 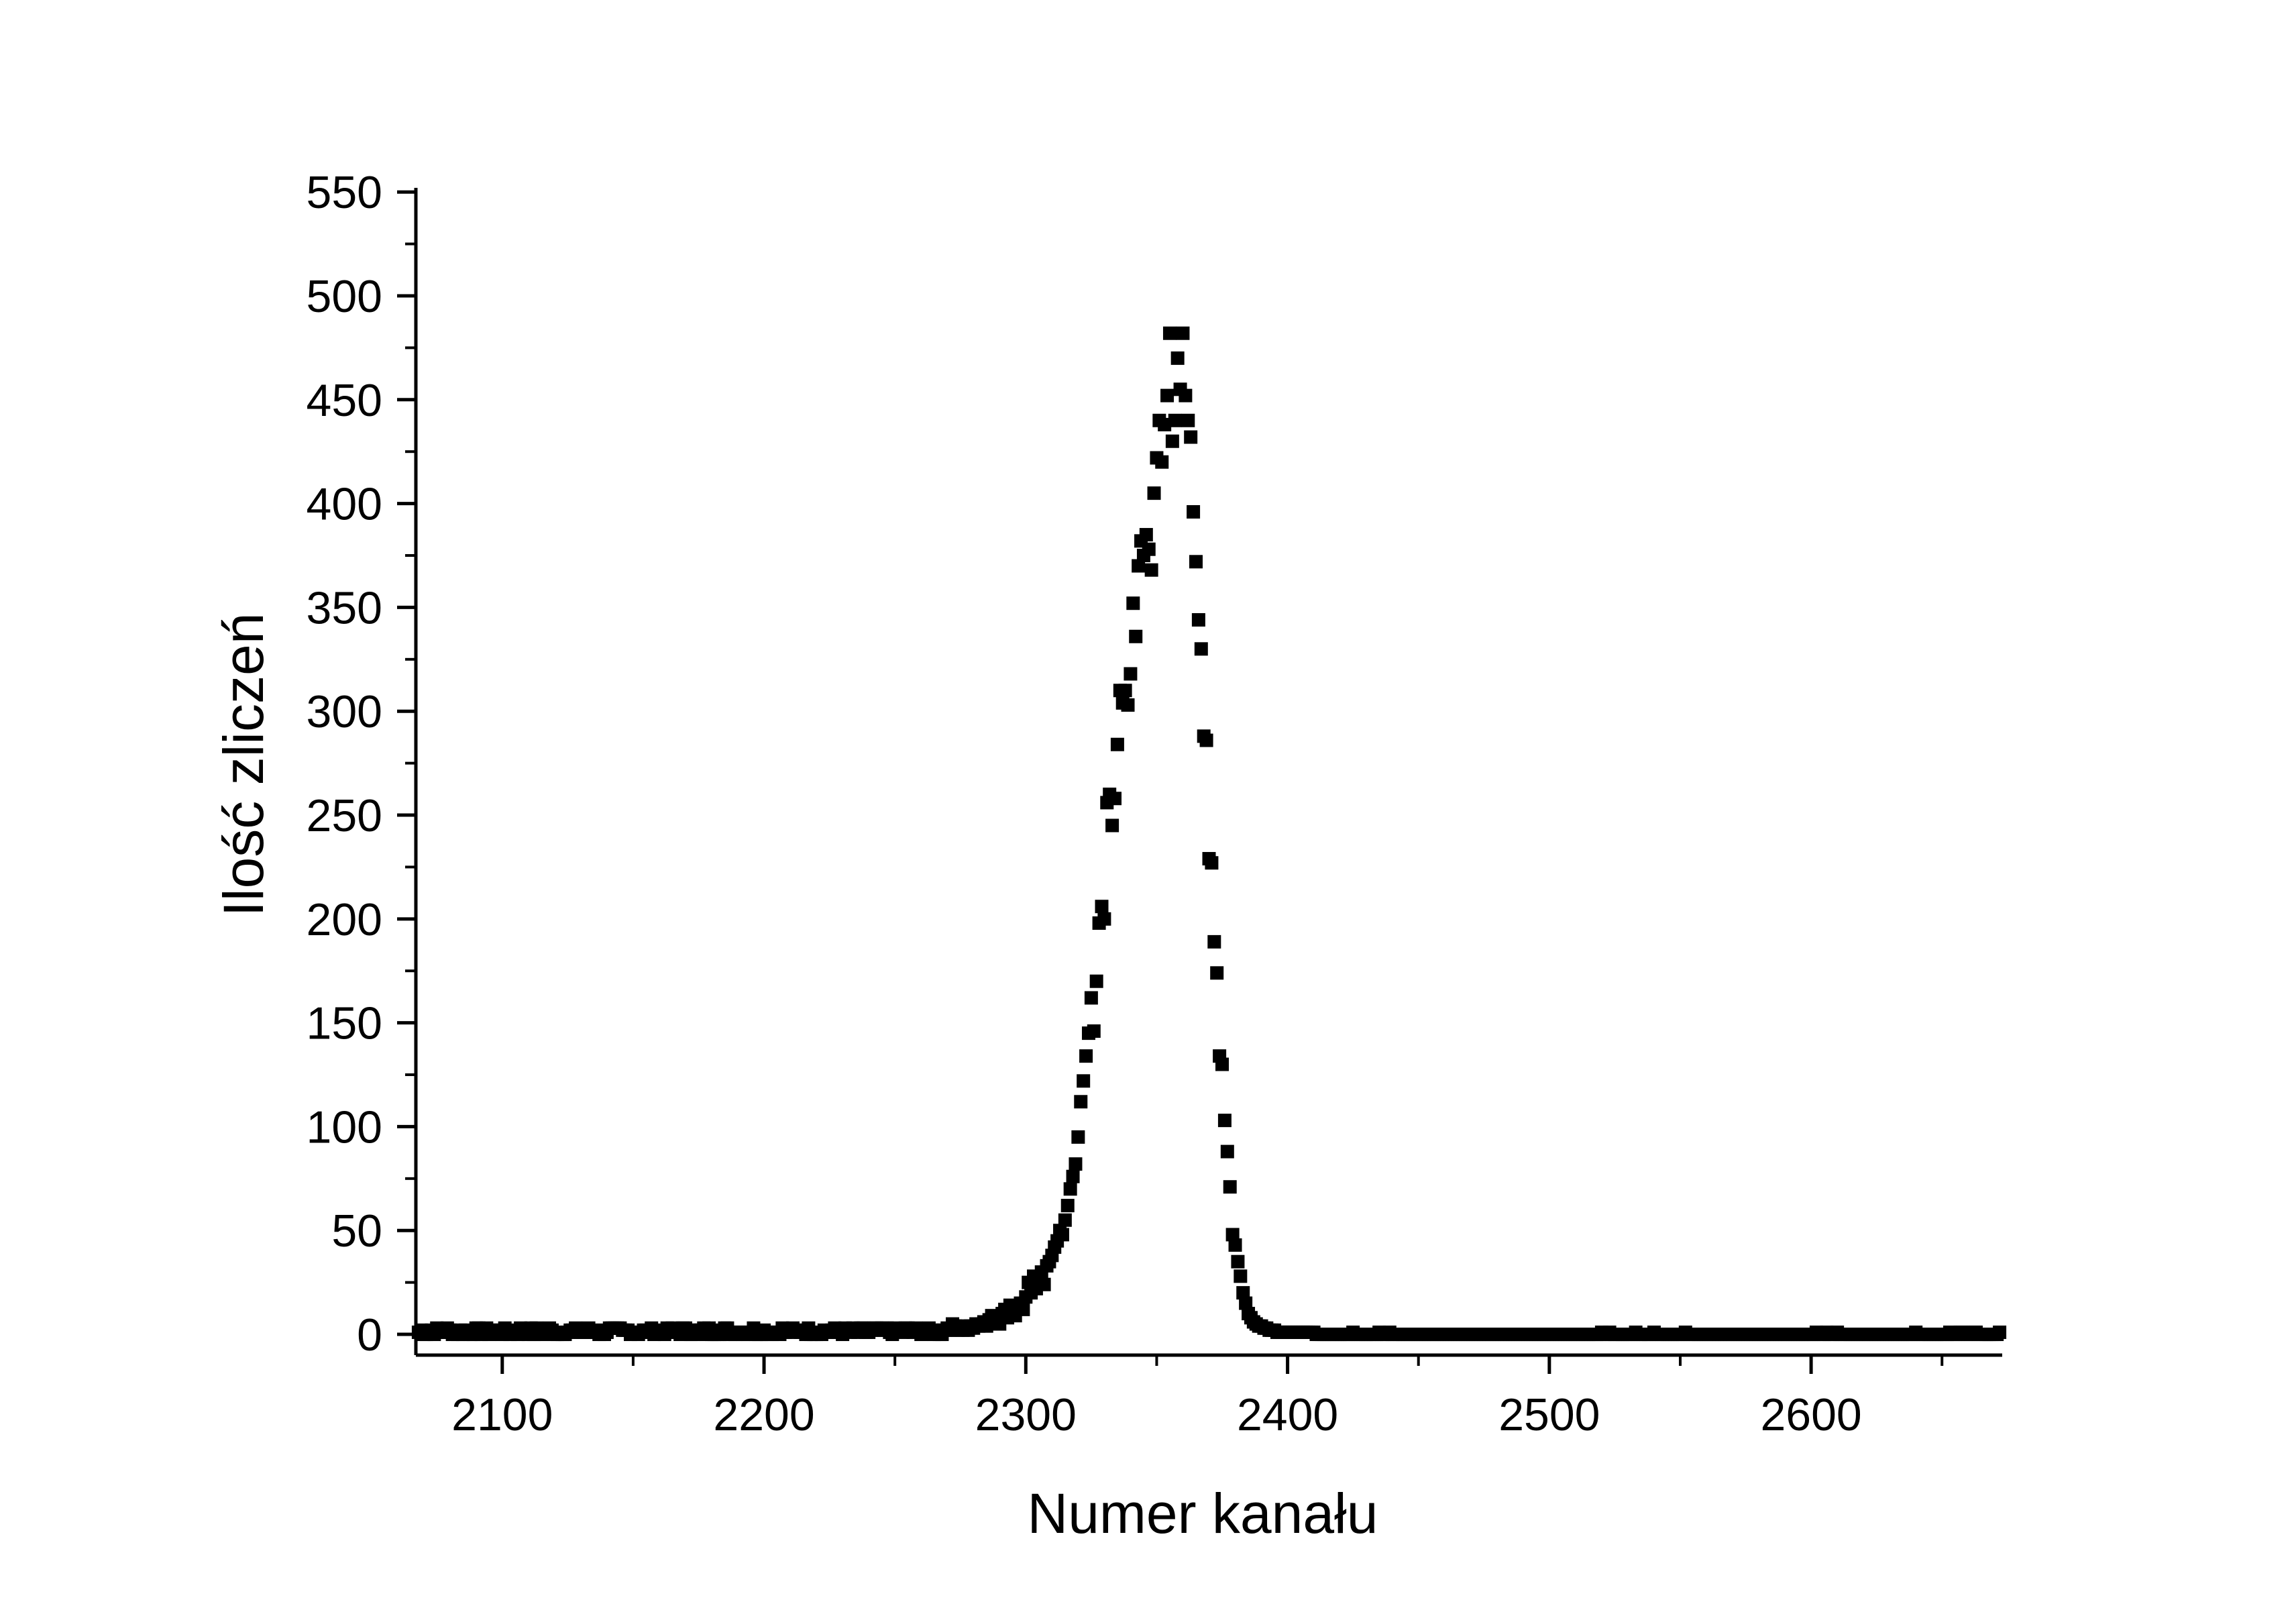 What do you see at coordinates (357, 1231) in the screenshot?
I see `y-tick-label: 50` at bounding box center [357, 1231].